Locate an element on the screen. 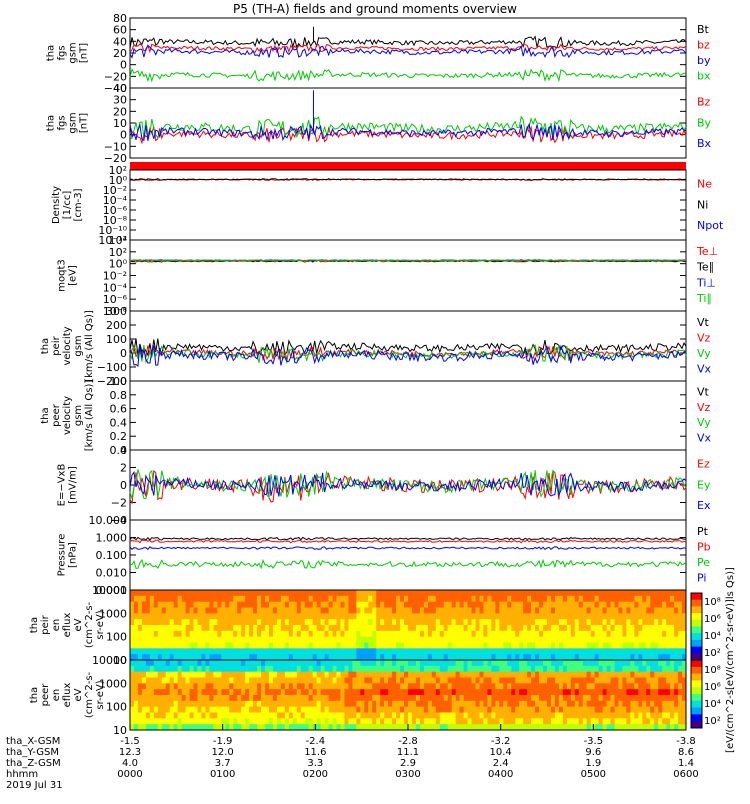 This screenshot has width=750, height=804. x-tick-label: -3.5 is located at coordinates (594, 741).